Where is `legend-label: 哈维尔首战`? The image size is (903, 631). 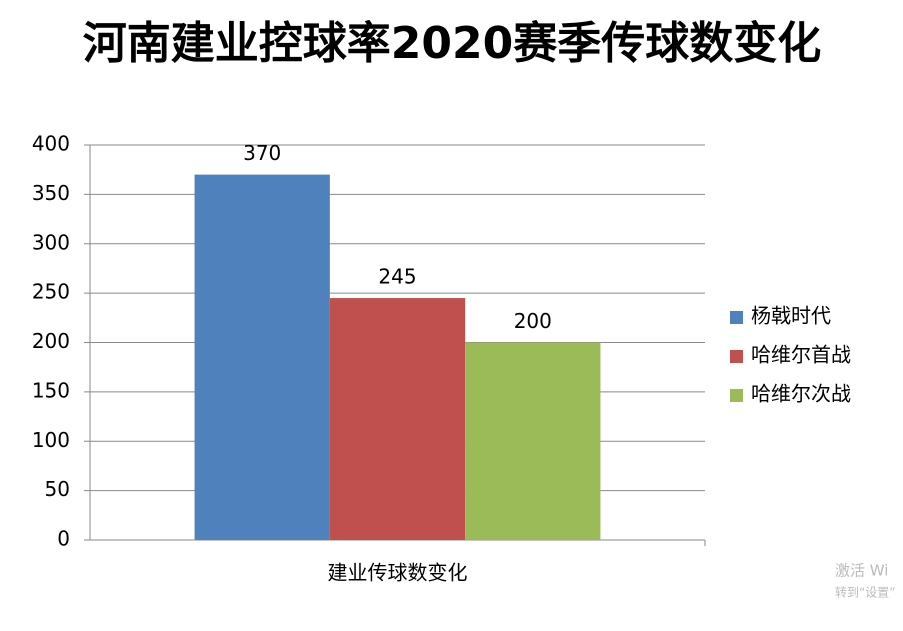 legend-label: 哈维尔首战 is located at coordinates (801, 355).